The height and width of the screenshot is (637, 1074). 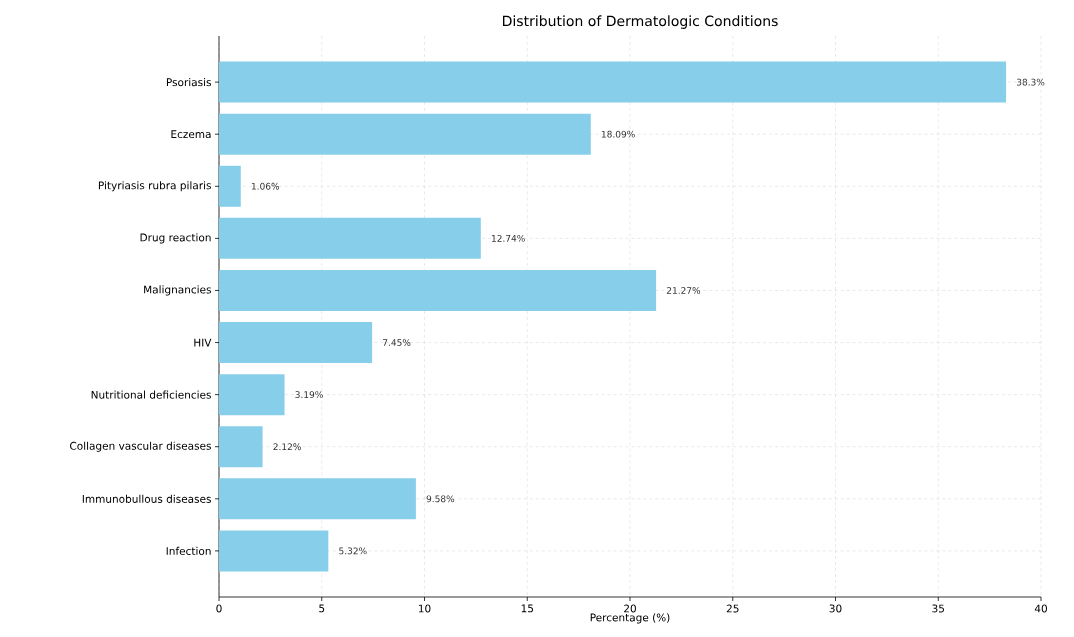 What do you see at coordinates (177, 290) in the screenshot?
I see `y-tick-label: Malignancies` at bounding box center [177, 290].